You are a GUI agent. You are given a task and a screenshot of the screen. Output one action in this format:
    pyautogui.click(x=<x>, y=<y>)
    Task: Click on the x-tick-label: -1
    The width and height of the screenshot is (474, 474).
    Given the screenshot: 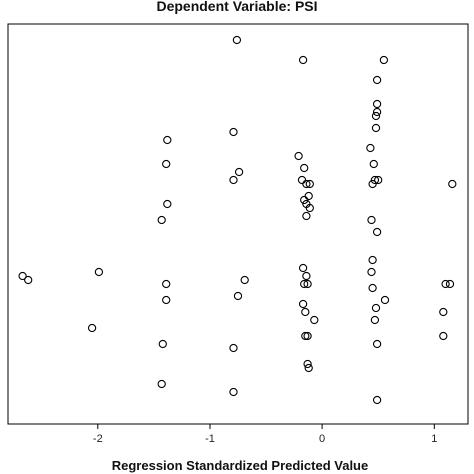 What is the action you would take?
    pyautogui.click(x=210, y=439)
    